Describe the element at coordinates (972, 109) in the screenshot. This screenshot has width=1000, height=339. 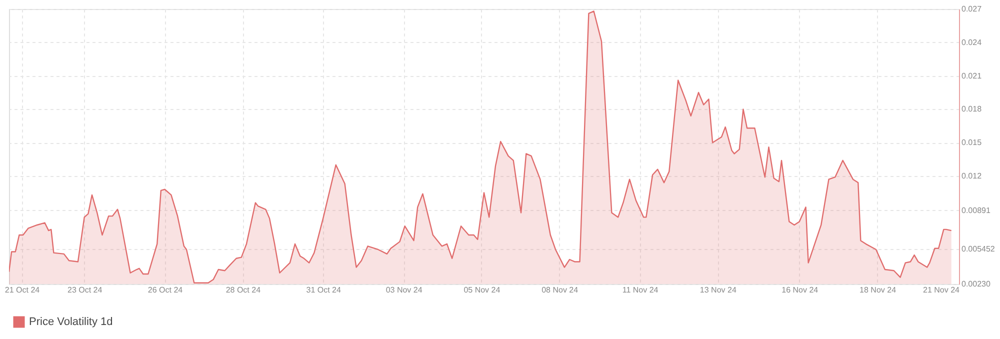
I see `y-tick-label: 0.018` at that location.